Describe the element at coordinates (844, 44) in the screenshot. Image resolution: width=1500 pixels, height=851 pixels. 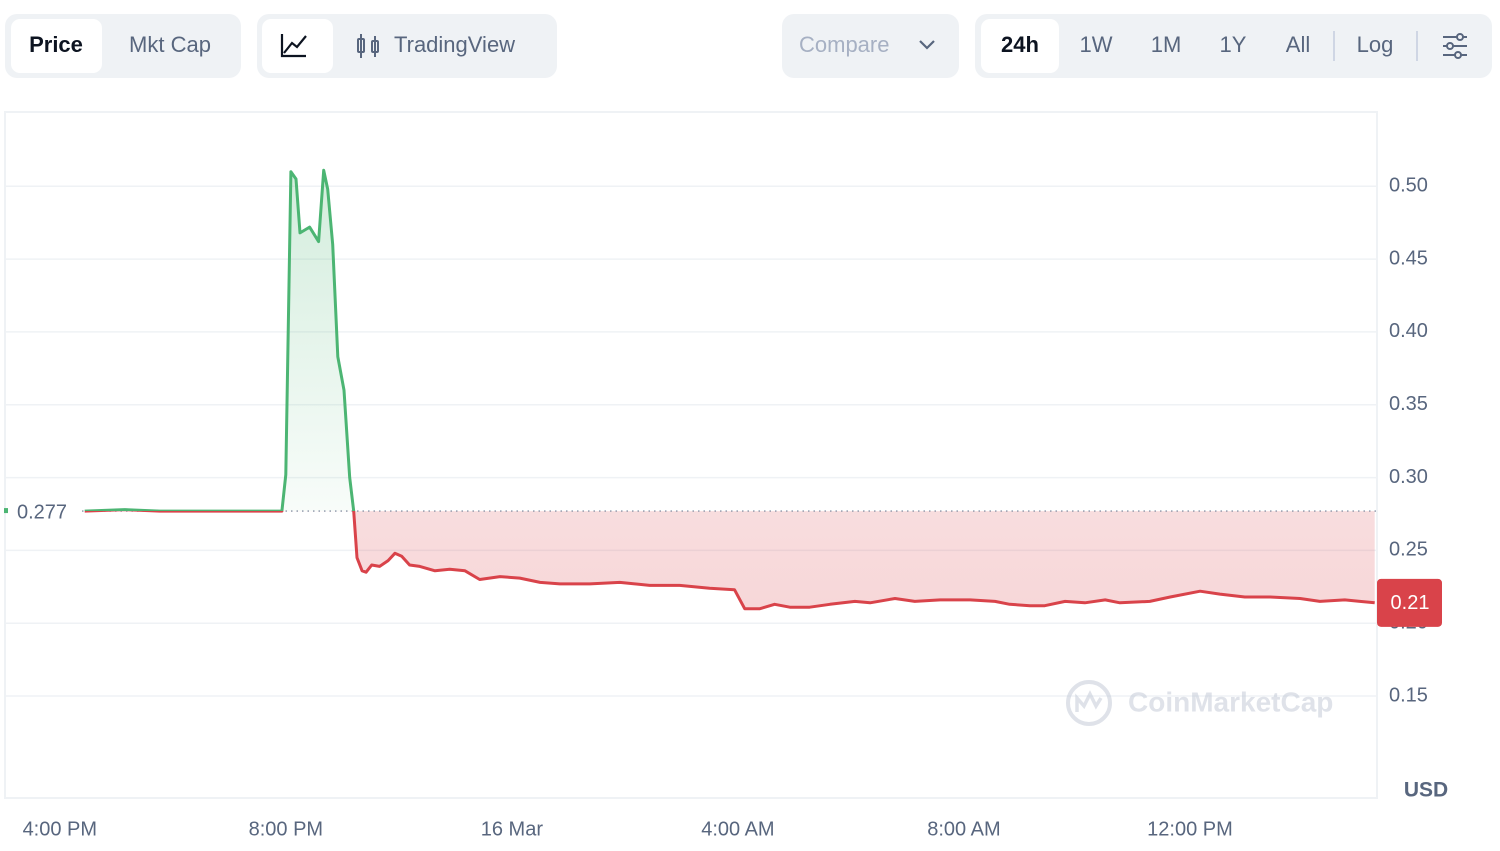
I see `compare-label: Compare` at that location.